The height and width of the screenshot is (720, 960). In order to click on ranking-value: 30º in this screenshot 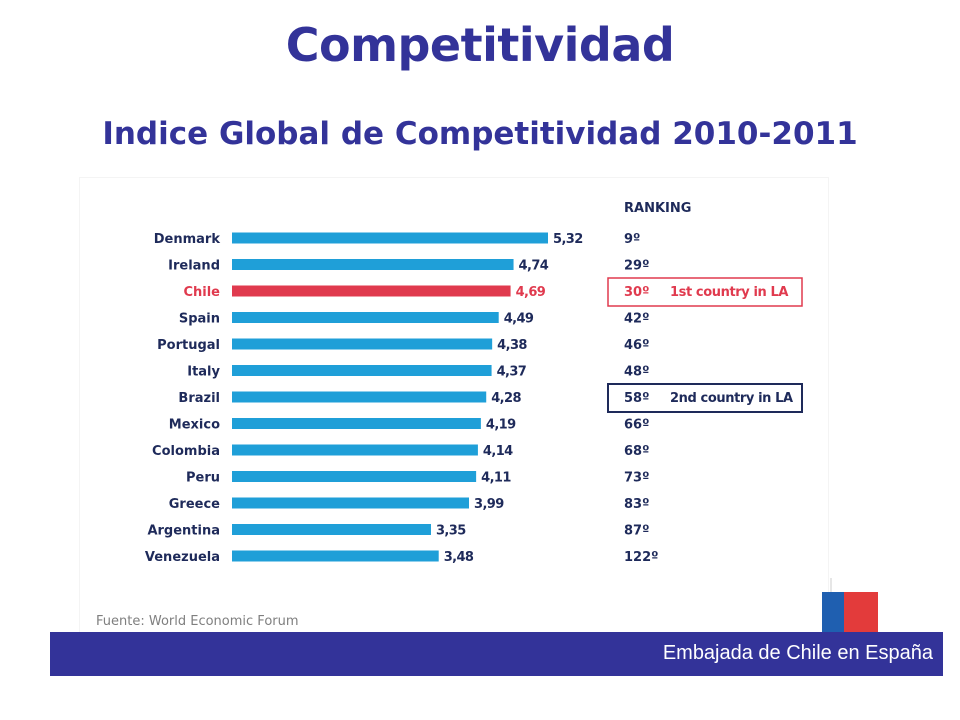, I will do `click(636, 292)`.